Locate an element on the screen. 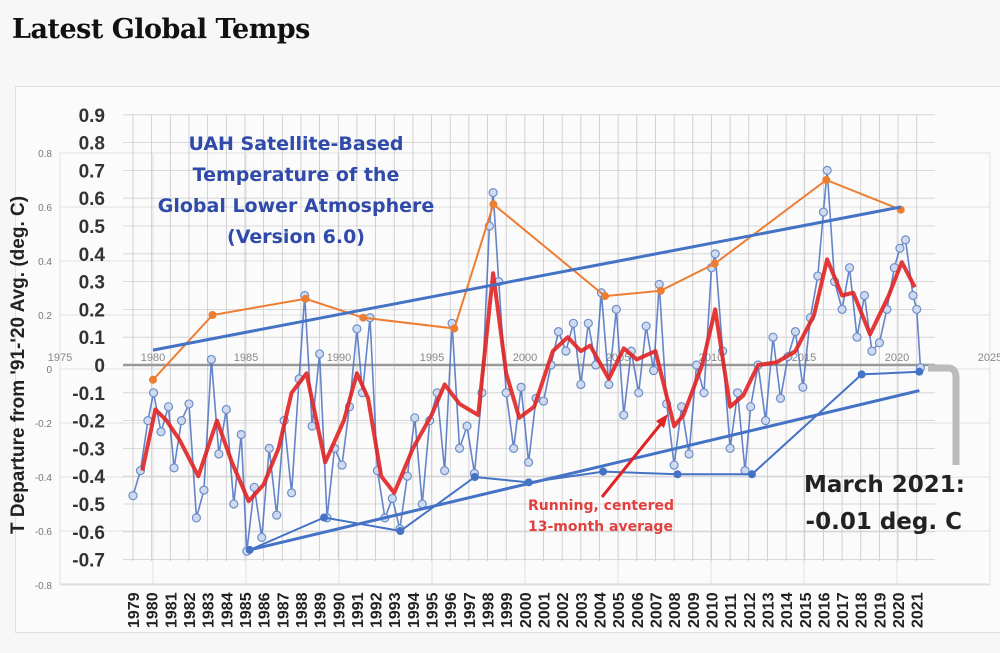 This screenshot has height=653, width=1000. x-tick-label: 1980 is located at coordinates (153, 610).